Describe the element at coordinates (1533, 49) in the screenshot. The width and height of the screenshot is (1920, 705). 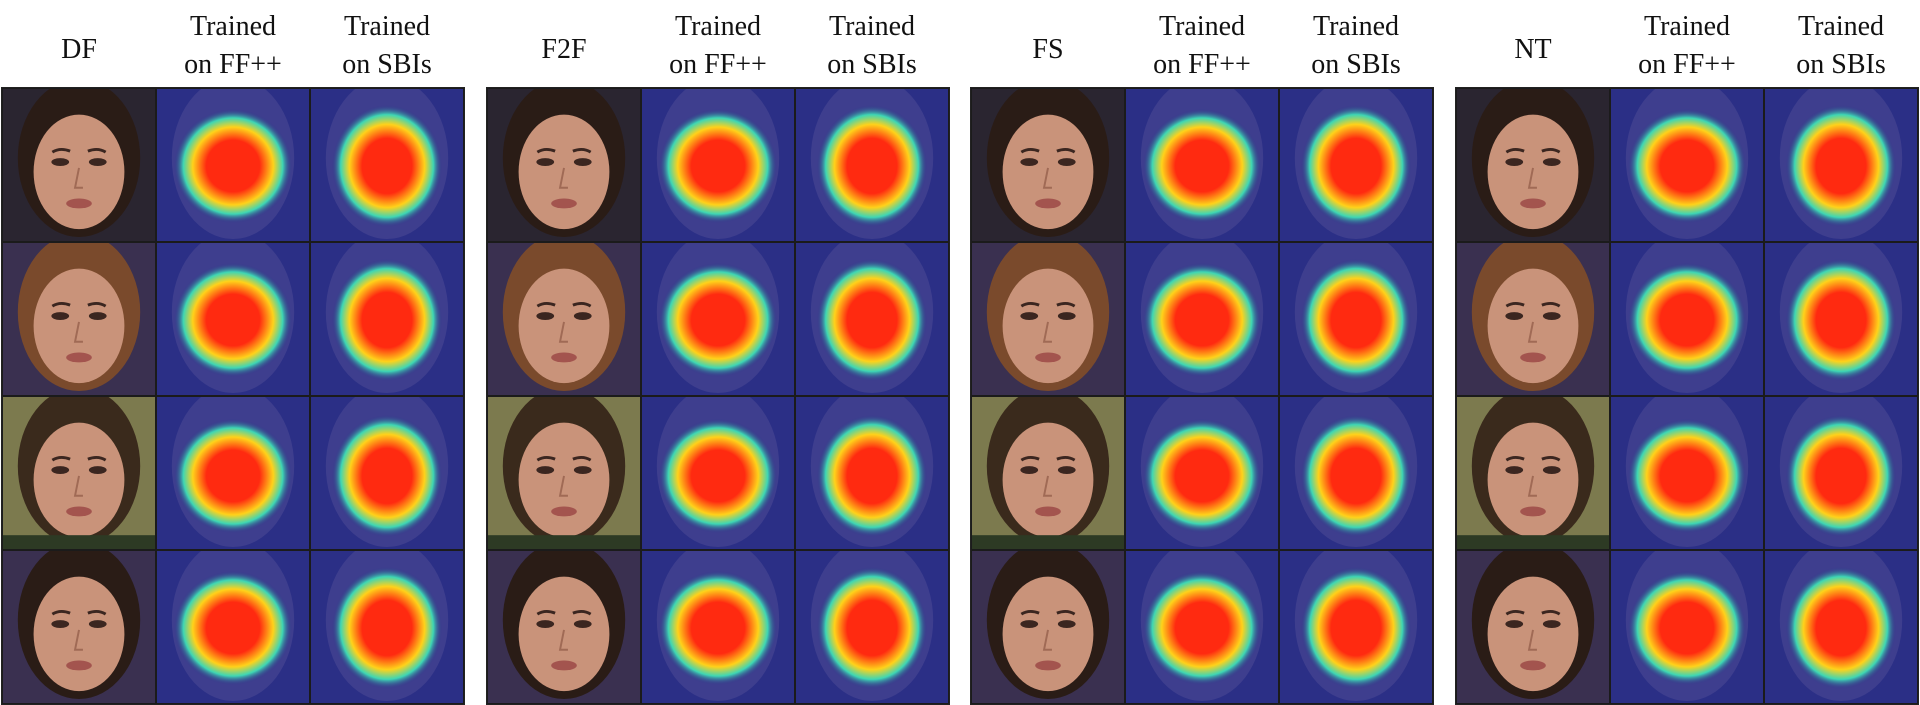
I see `method-label: NT` at that location.